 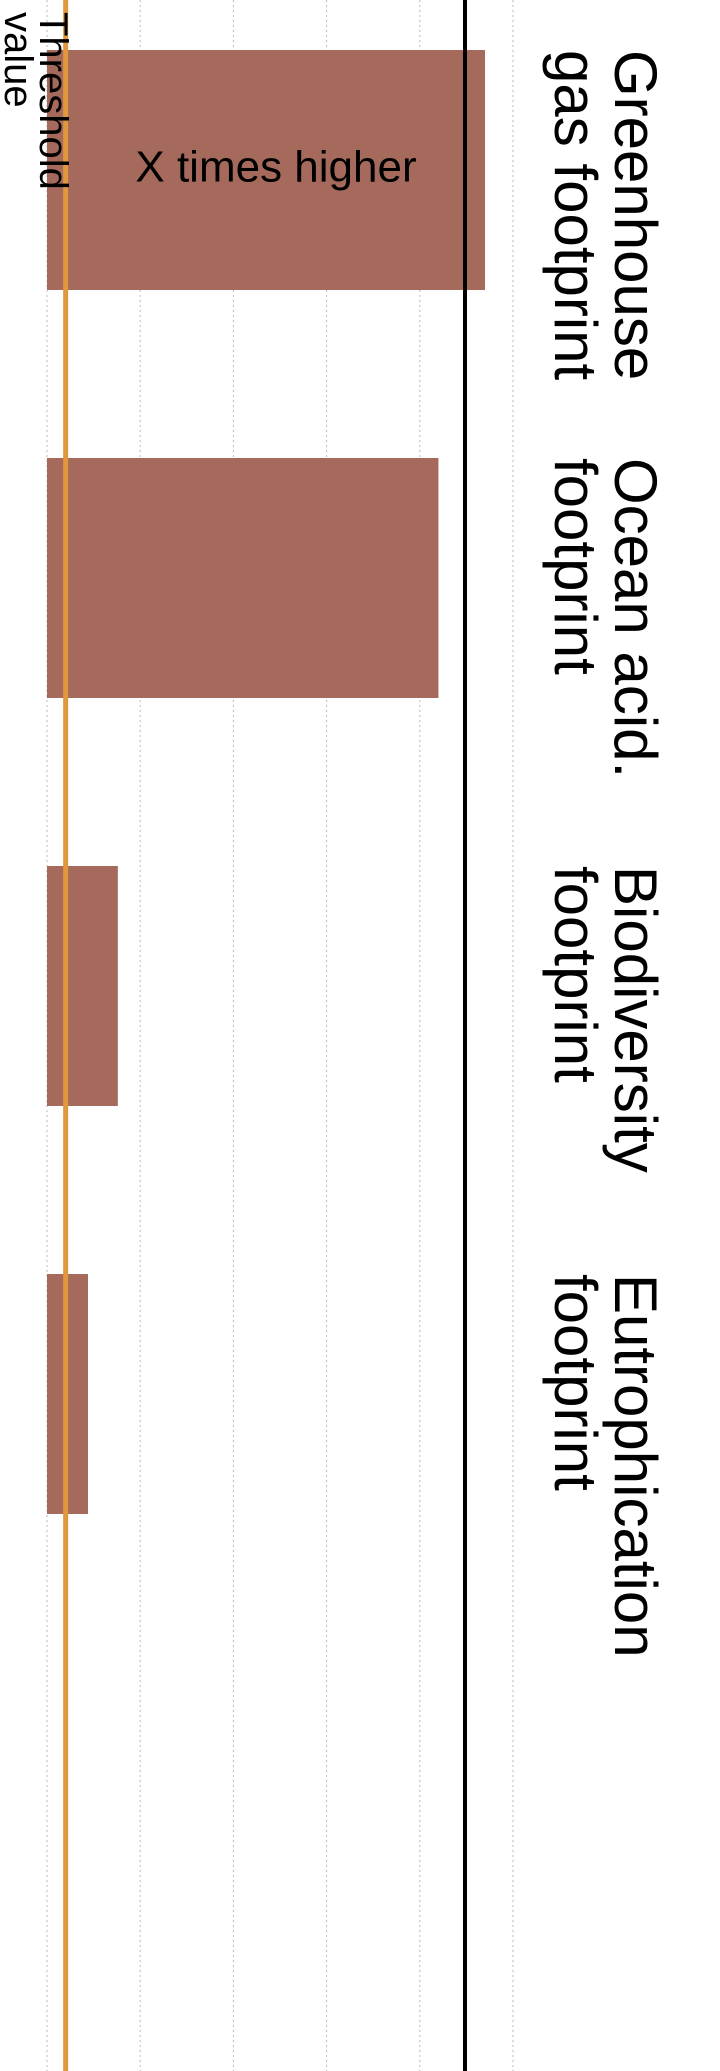 I want to click on threshold-label-line-2: value, so click(x=20, y=60).